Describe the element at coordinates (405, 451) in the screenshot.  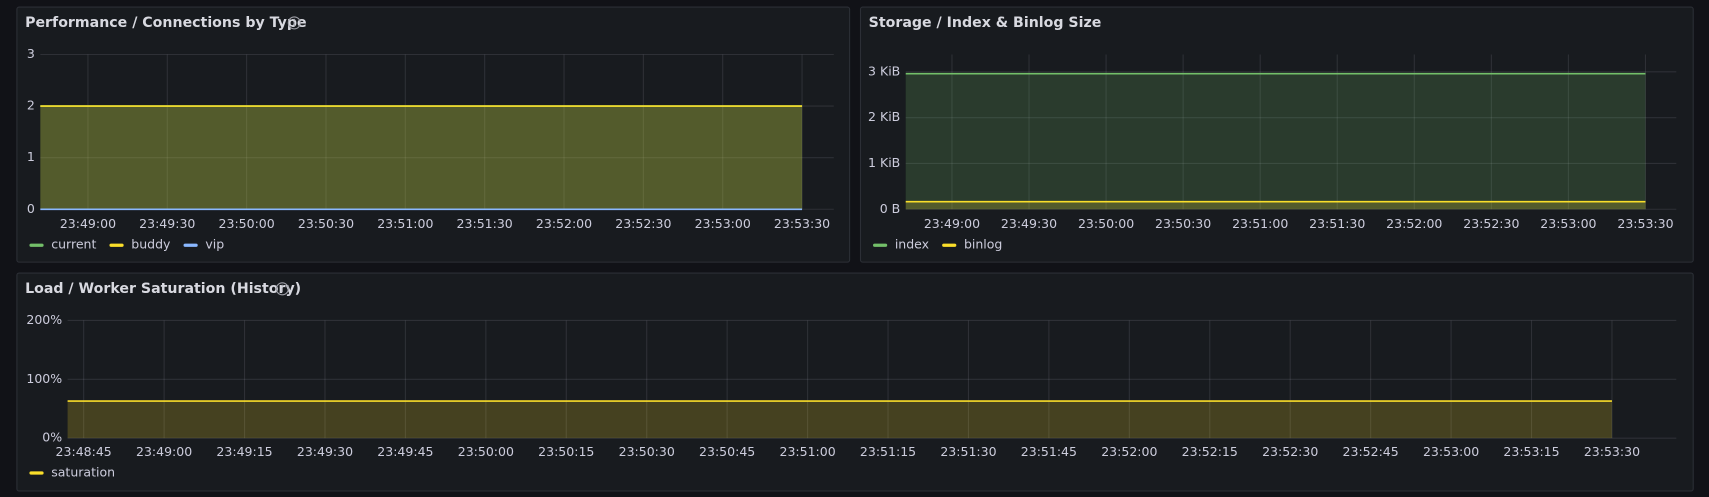
I see `x-tick-label: 23:49:45` at that location.